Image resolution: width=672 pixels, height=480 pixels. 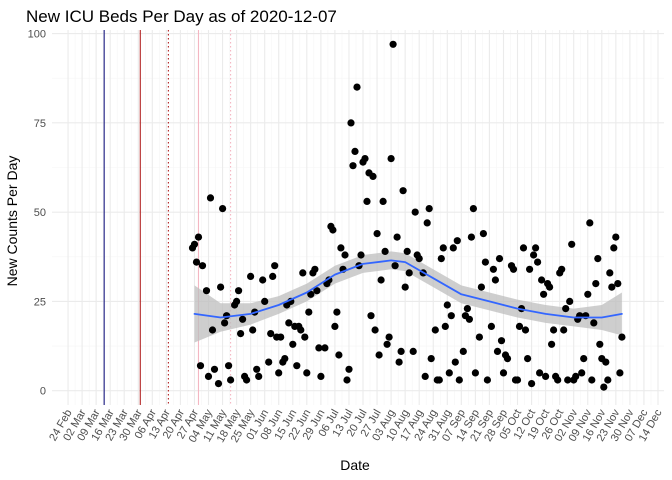 I want to click on y-axis: 0 25 50 75 100, so click(x=37, y=213).